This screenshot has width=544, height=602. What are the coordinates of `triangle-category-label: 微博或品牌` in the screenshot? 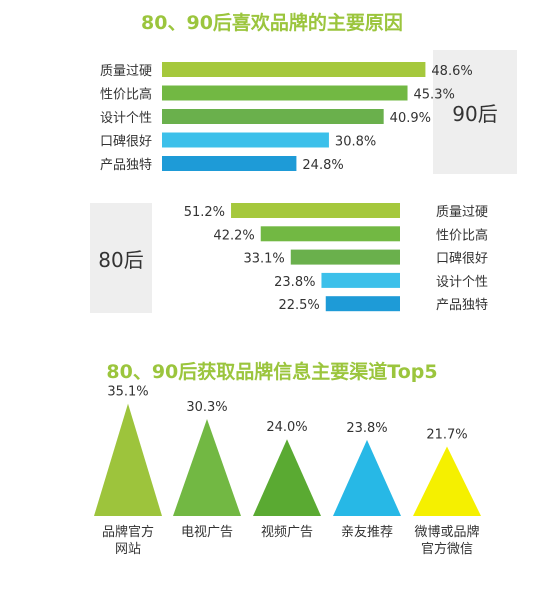 It's located at (446, 532).